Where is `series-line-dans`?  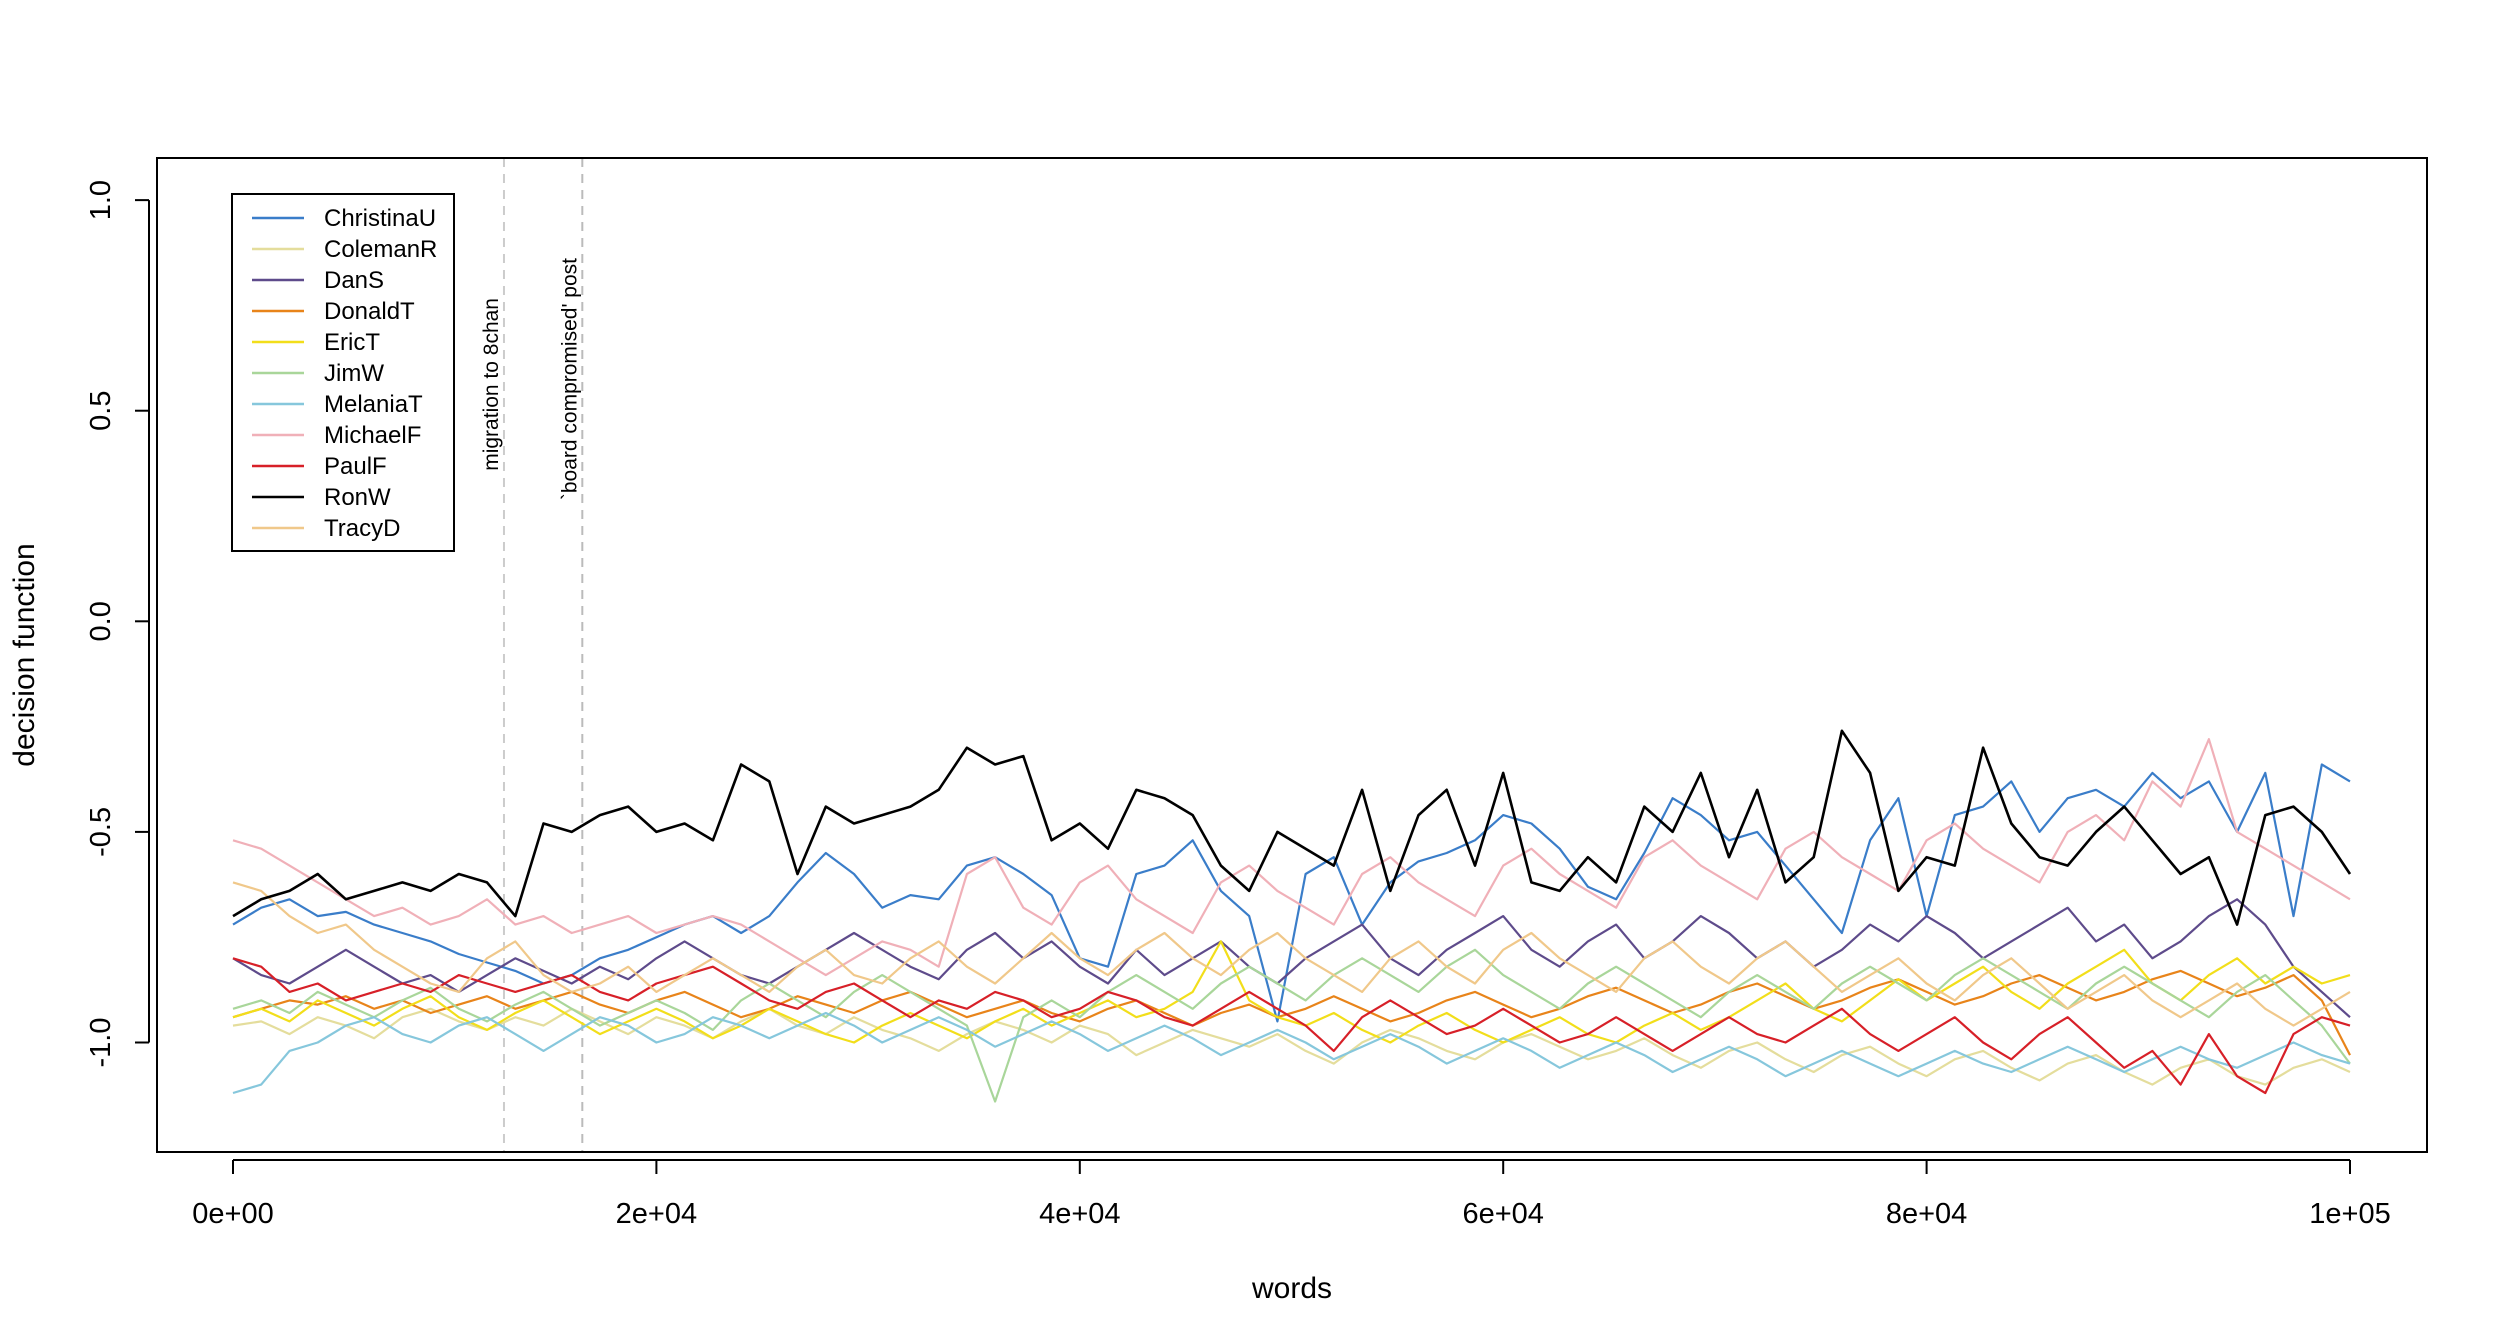
series-line-dans is located at coordinates (1291, 958).